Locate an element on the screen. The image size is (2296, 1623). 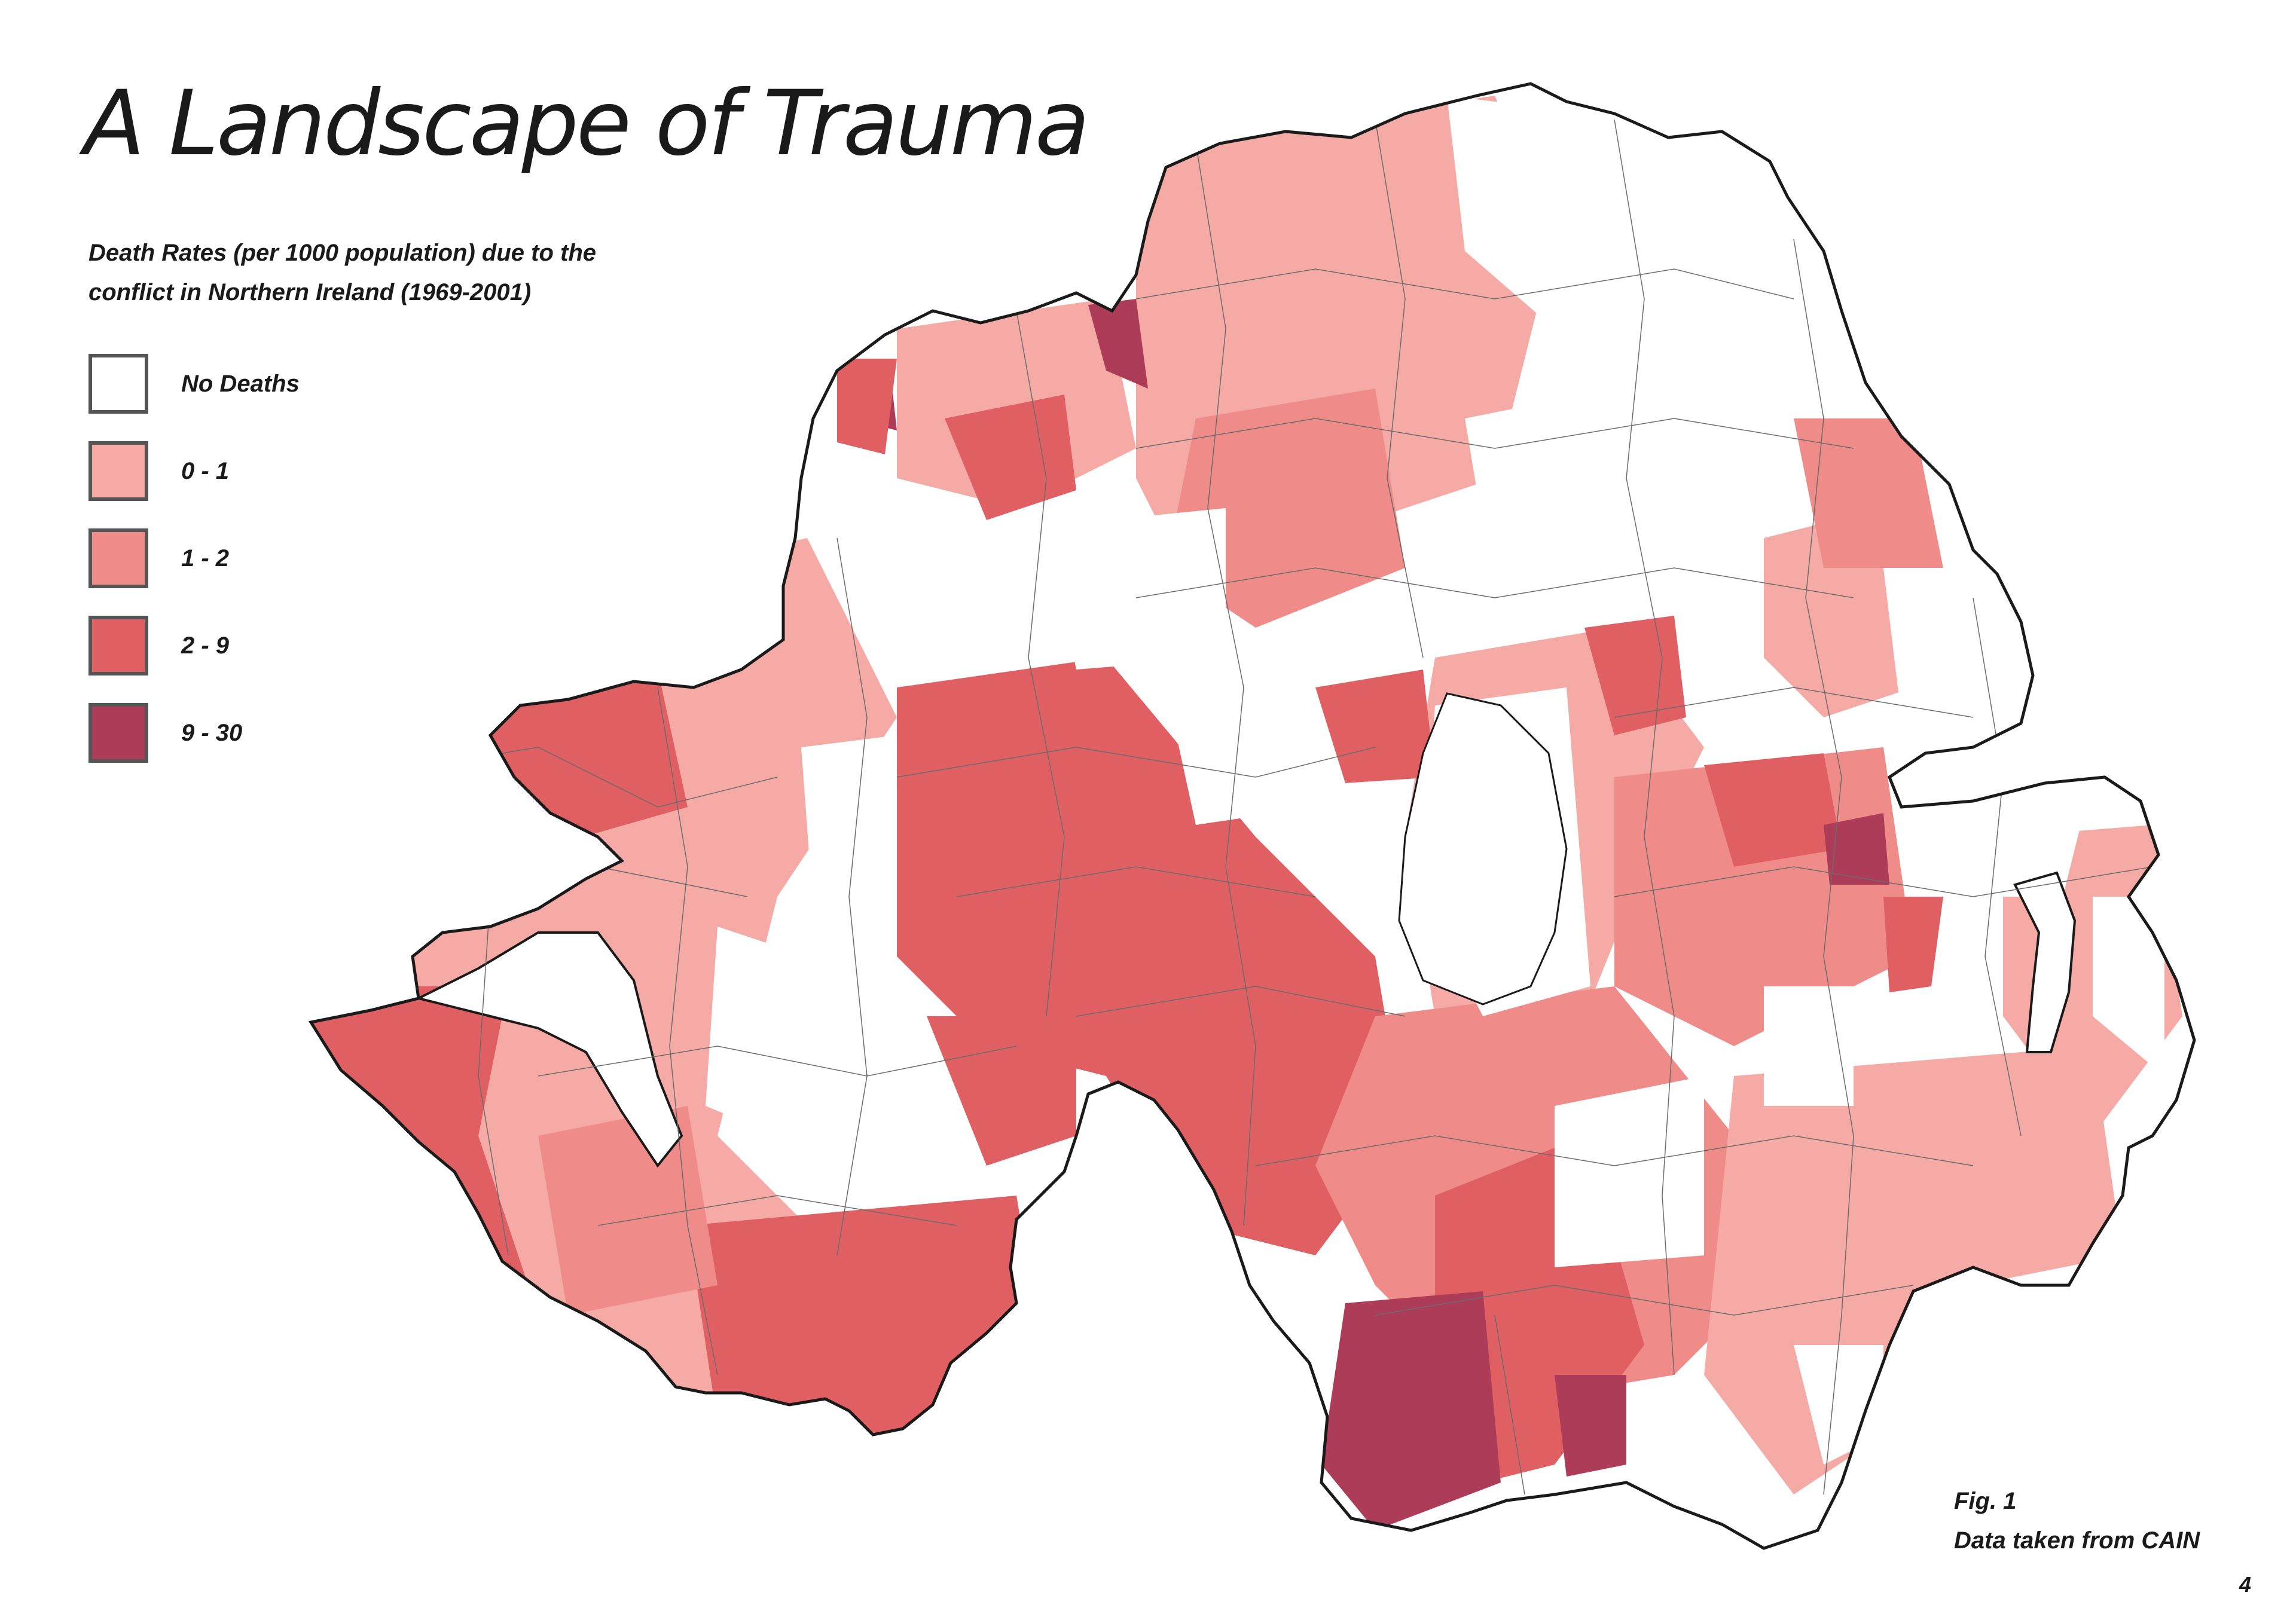
page-title: A Landscape of Trauma is located at coordinates (587, 124).